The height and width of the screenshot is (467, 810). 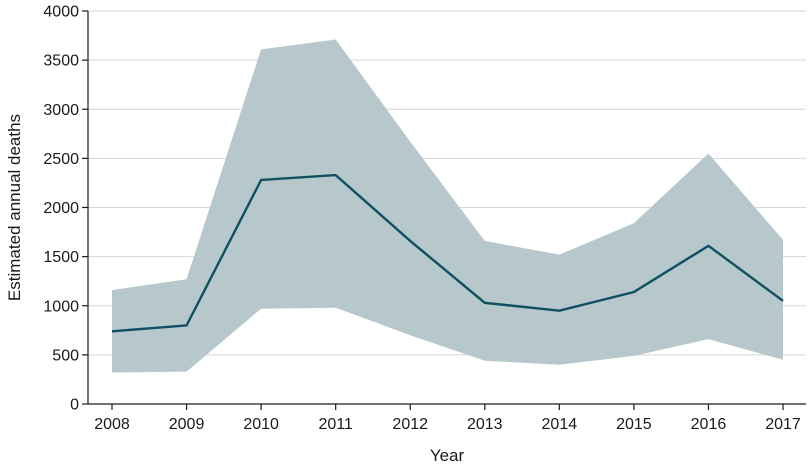 What do you see at coordinates (447, 455) in the screenshot?
I see `x-axis-title: Year` at bounding box center [447, 455].